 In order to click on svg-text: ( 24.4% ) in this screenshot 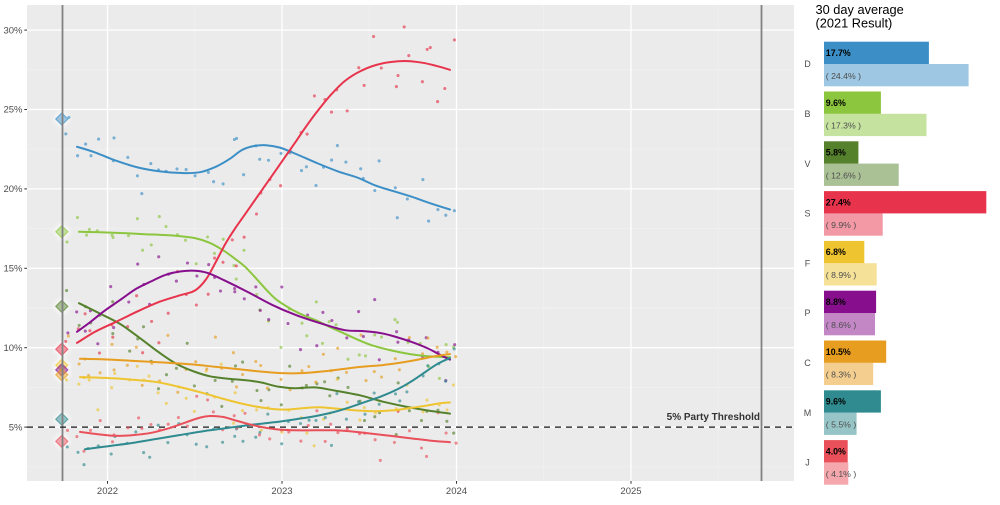, I will do `click(843, 76)`.